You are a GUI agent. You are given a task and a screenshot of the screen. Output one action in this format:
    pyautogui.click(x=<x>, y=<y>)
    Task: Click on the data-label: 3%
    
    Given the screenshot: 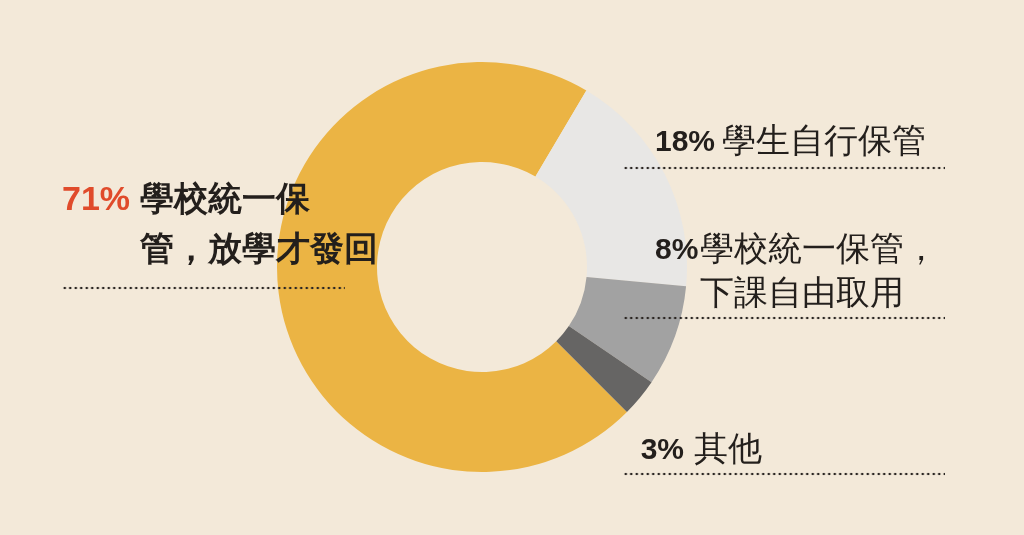 What is the action you would take?
    pyautogui.click(x=662, y=448)
    